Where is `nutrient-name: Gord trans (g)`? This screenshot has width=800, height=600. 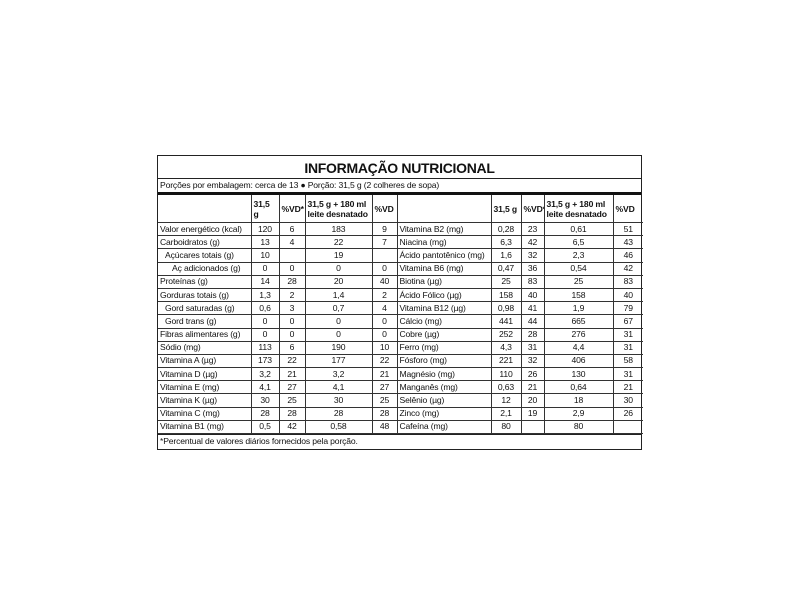 nutrient-name: Gord trans (g) is located at coordinates (205, 321).